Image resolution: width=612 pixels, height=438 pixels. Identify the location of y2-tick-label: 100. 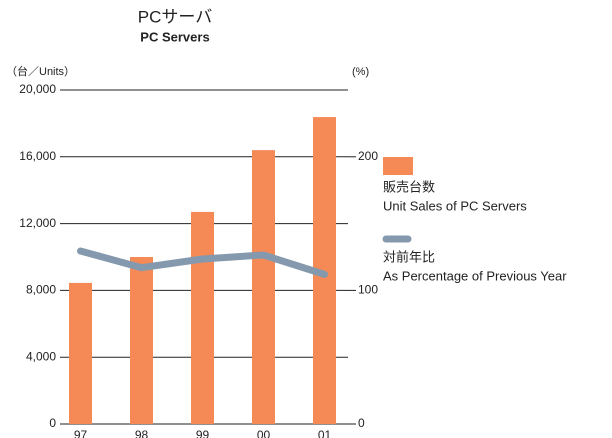
(368, 290).